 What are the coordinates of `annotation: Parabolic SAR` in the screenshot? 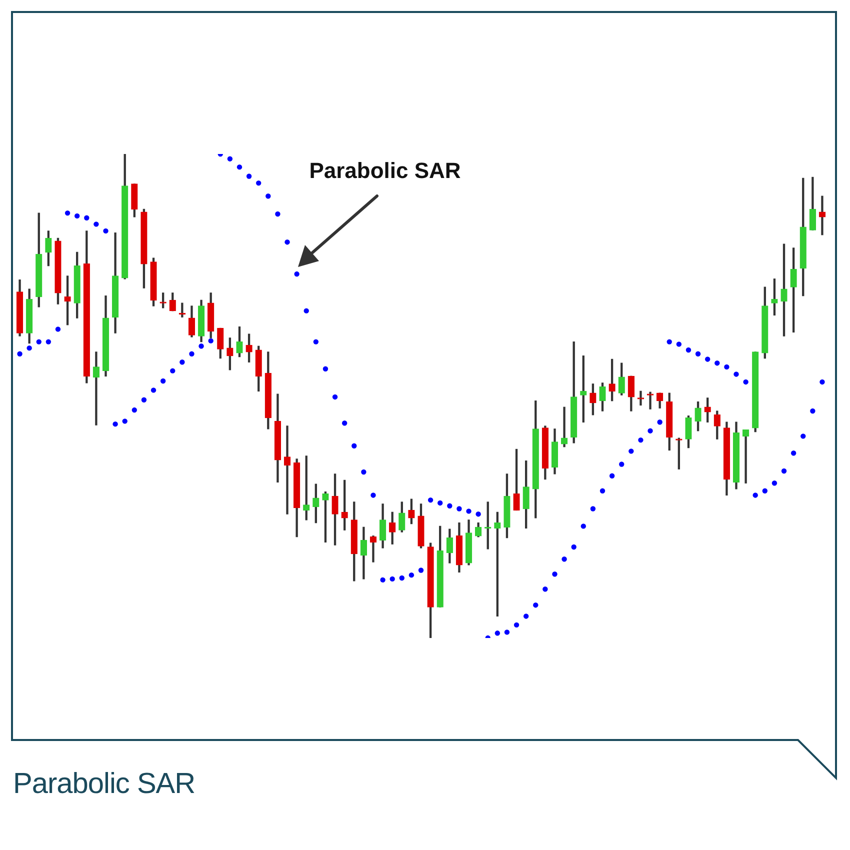 It's located at (385, 171).